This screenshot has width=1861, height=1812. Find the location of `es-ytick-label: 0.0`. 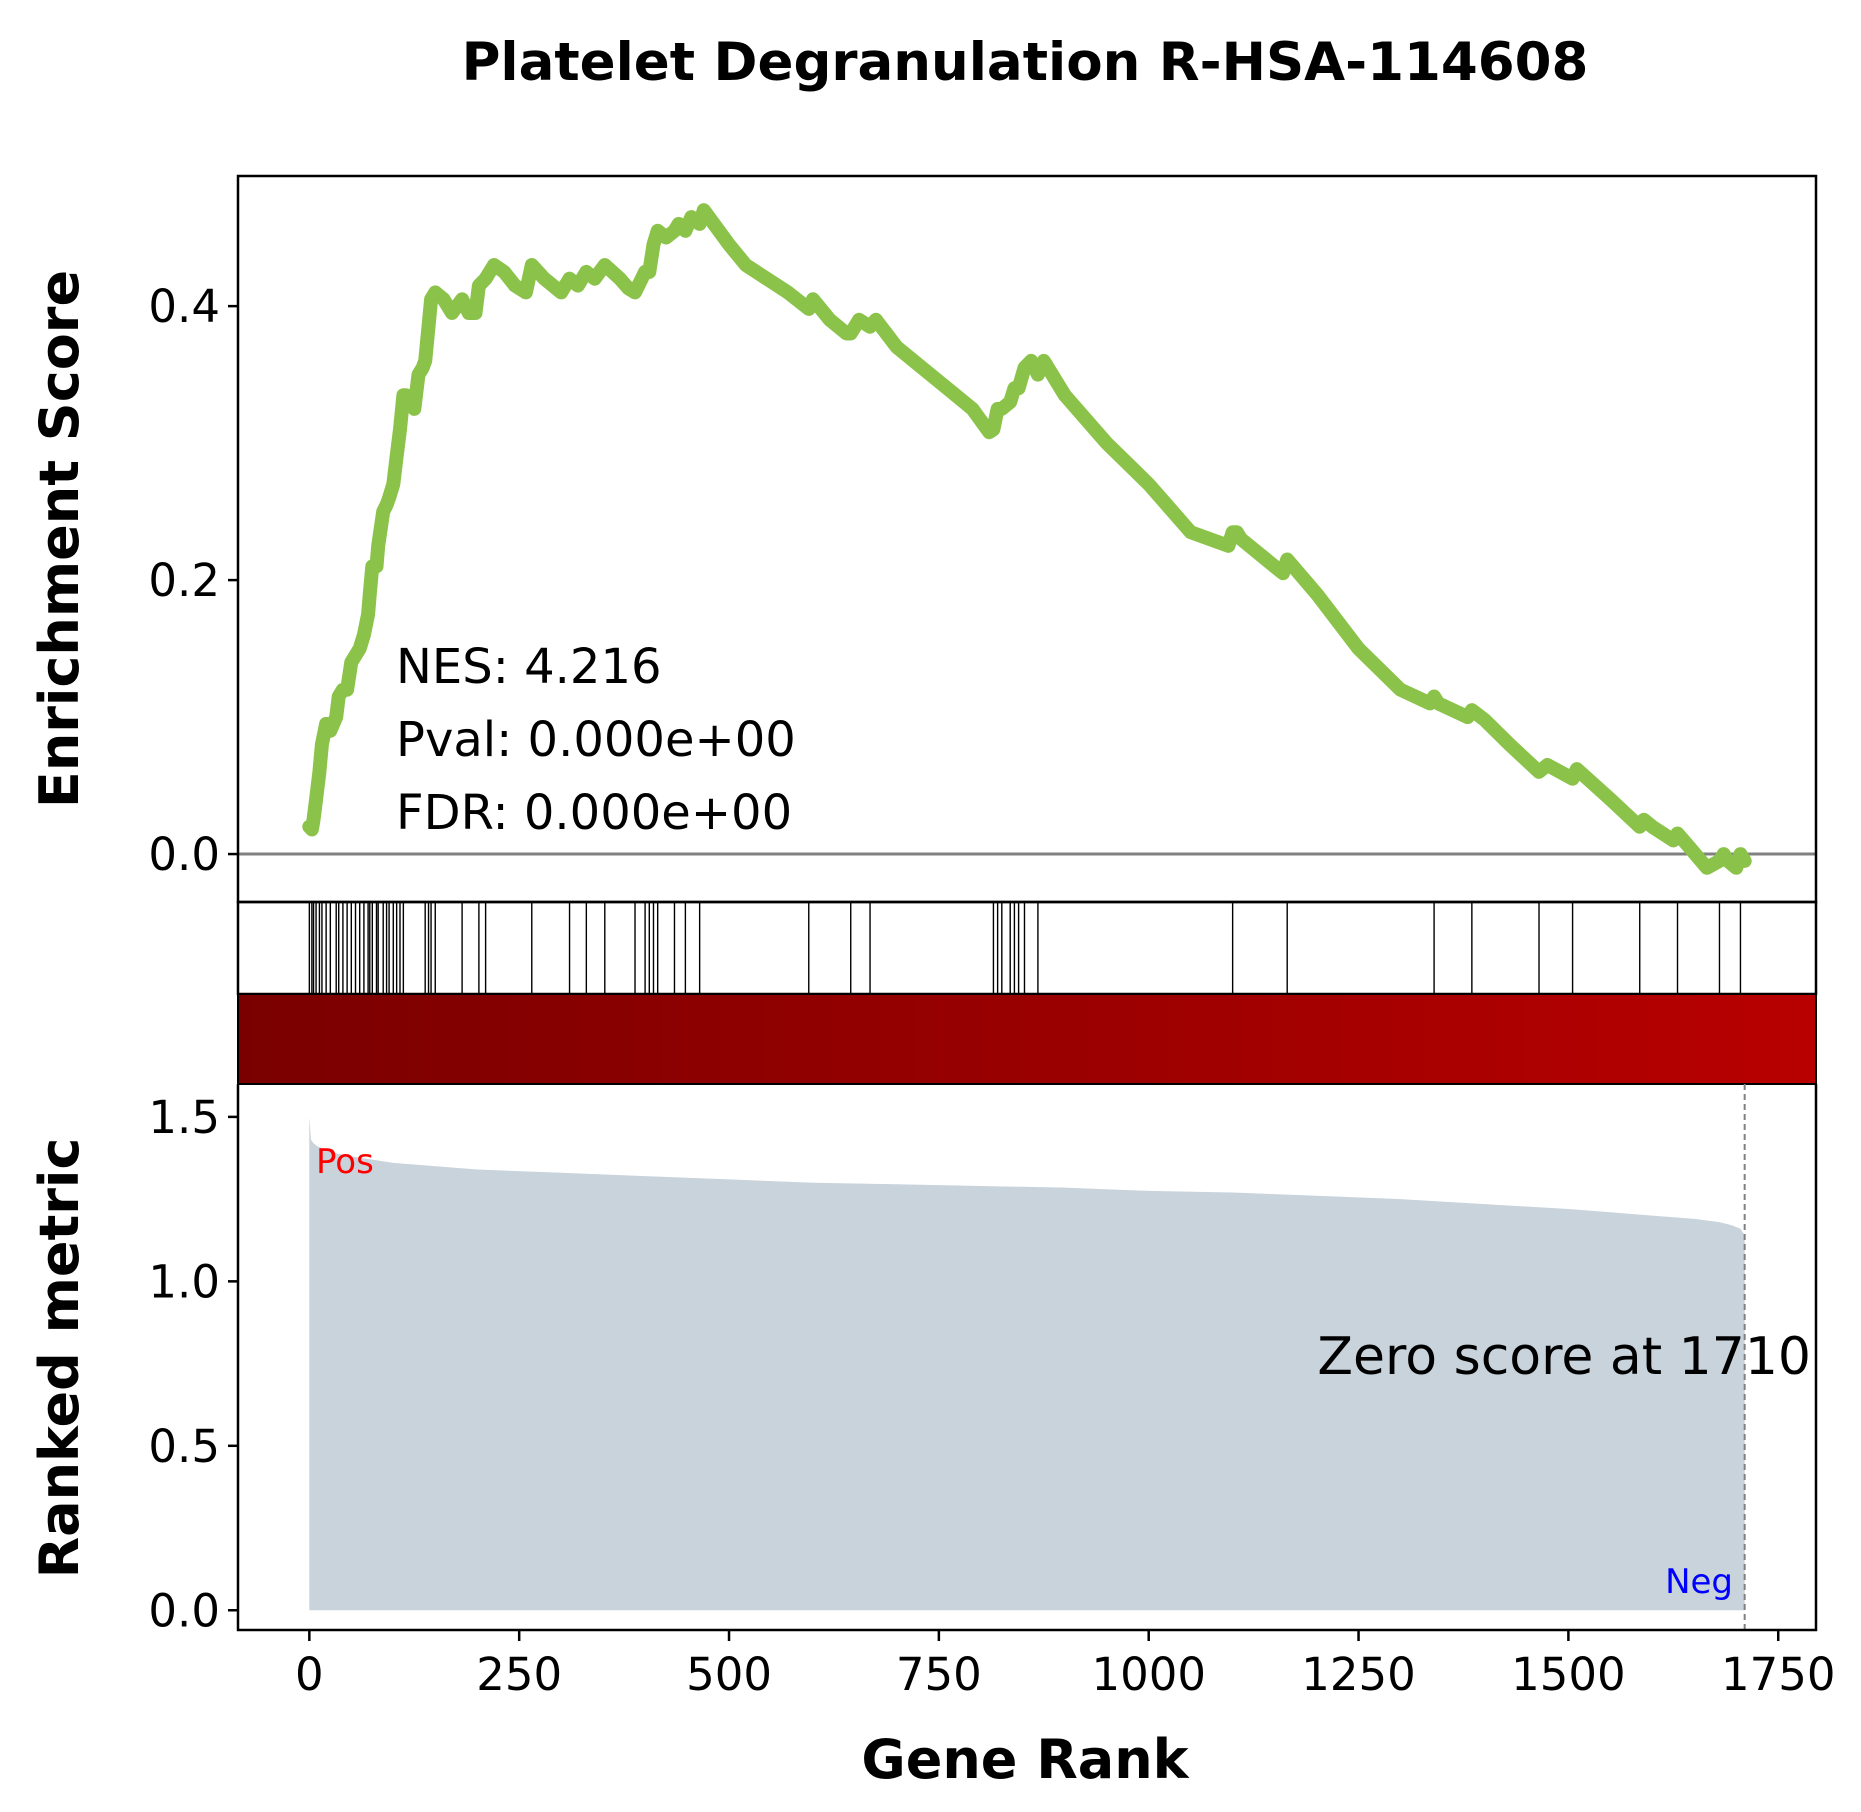

es-ytick-label: 0.0 is located at coordinates (184, 854).